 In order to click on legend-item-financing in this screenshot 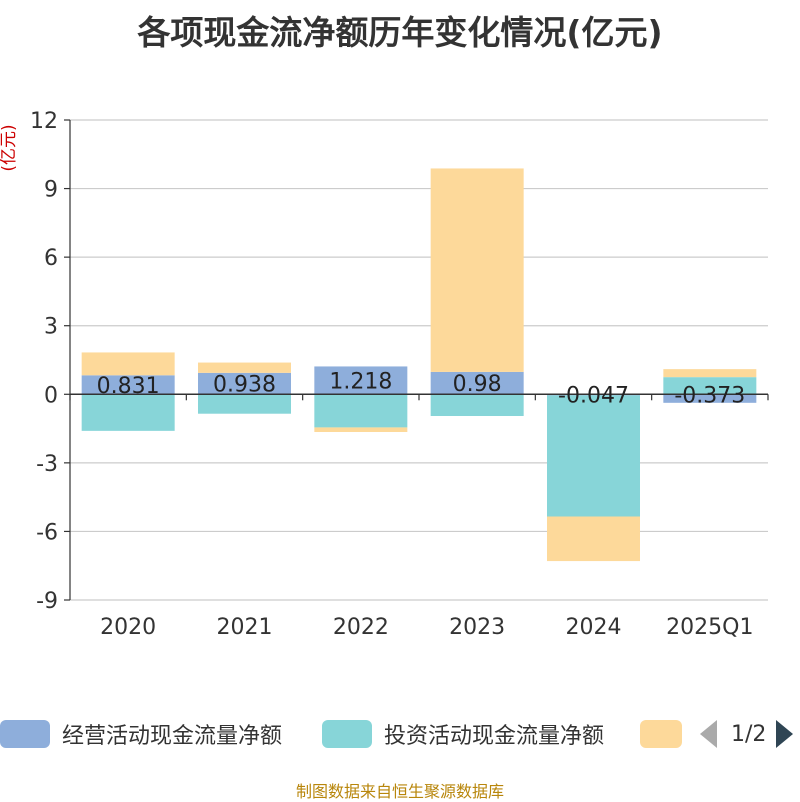, I will do `click(667, 734)`.